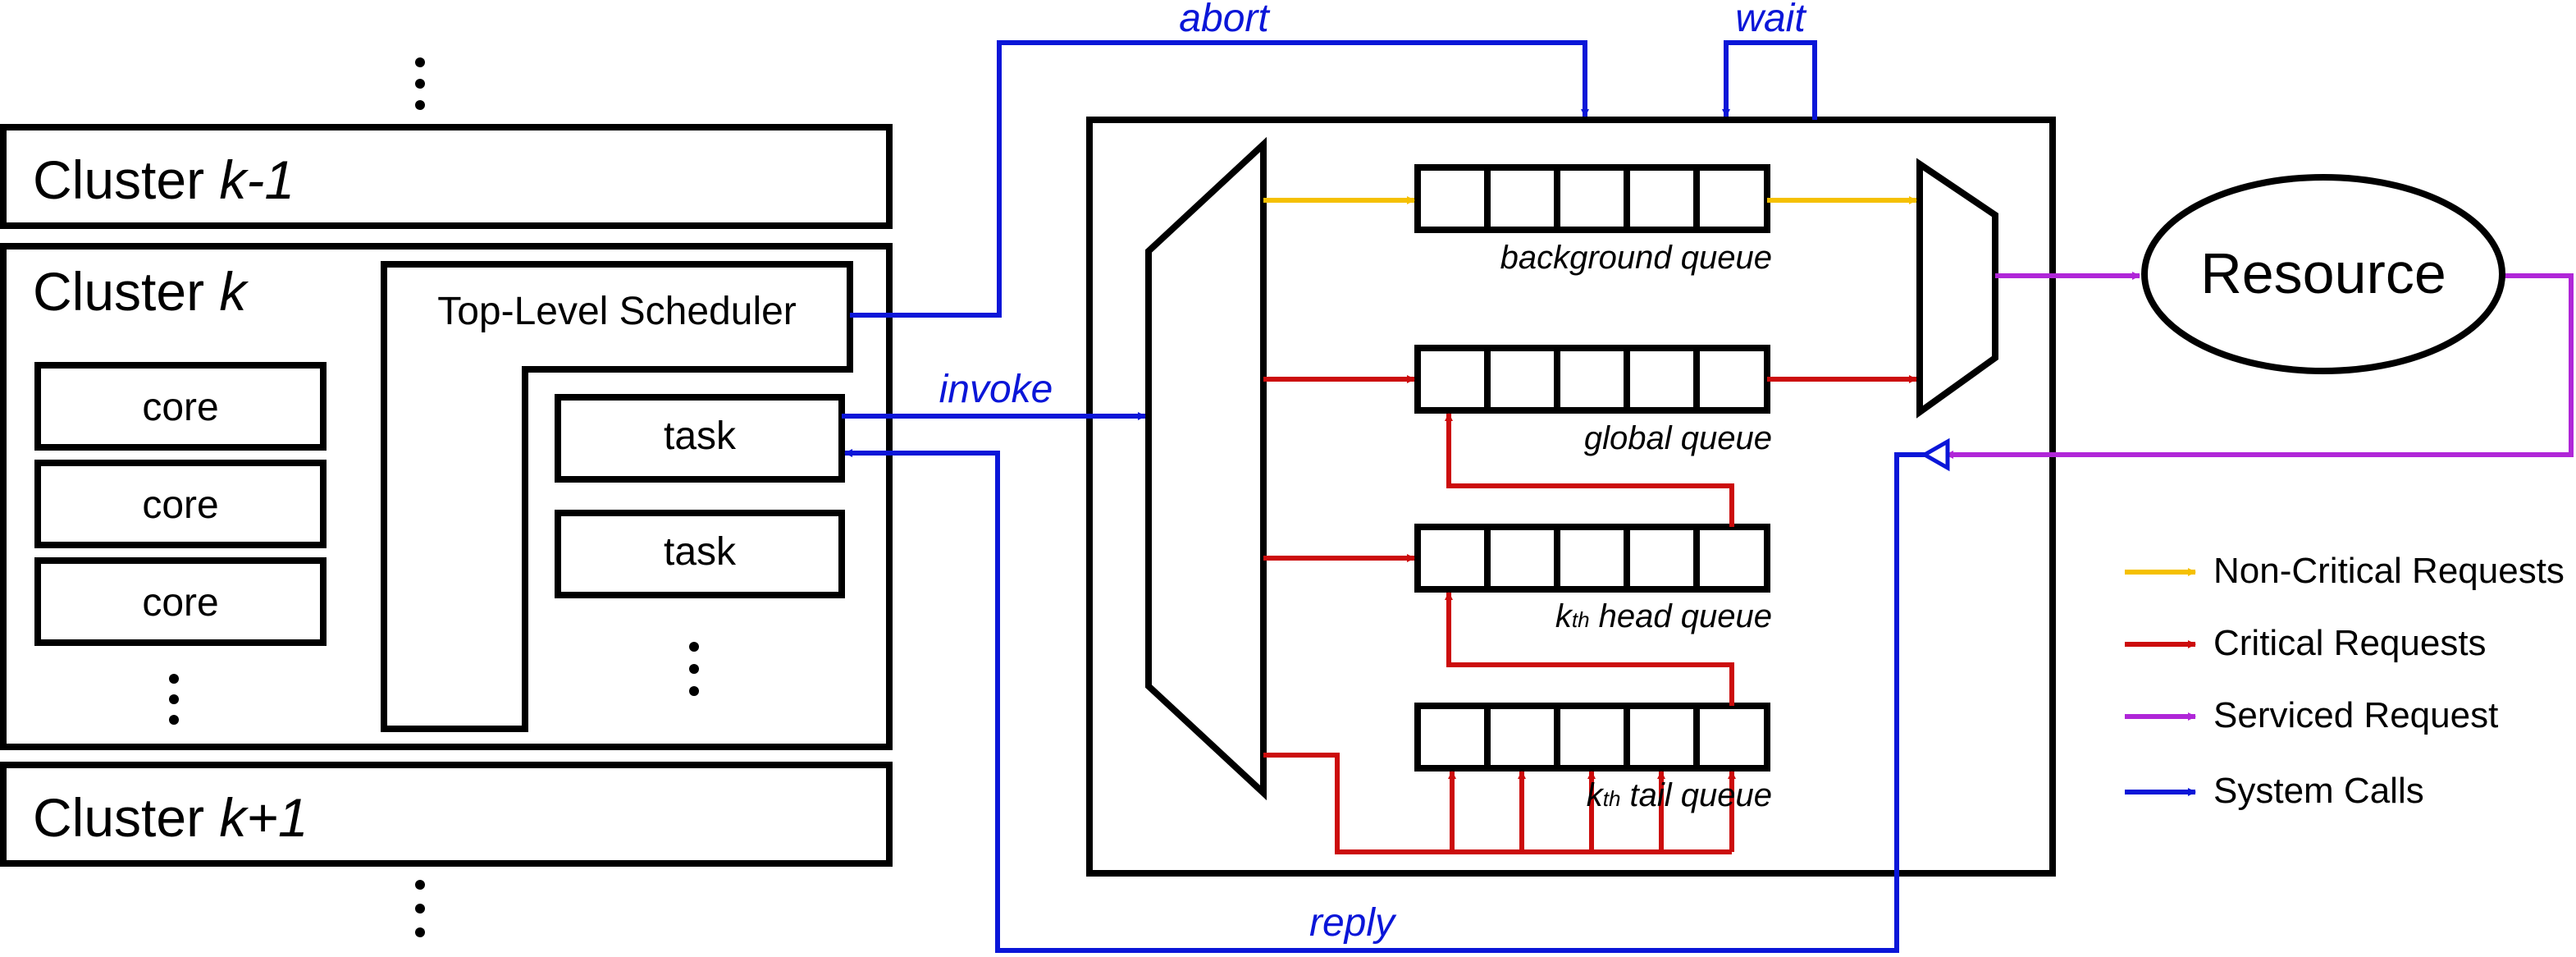 This screenshot has width=2576, height=957. I want to click on tail-queue, so click(1592, 738).